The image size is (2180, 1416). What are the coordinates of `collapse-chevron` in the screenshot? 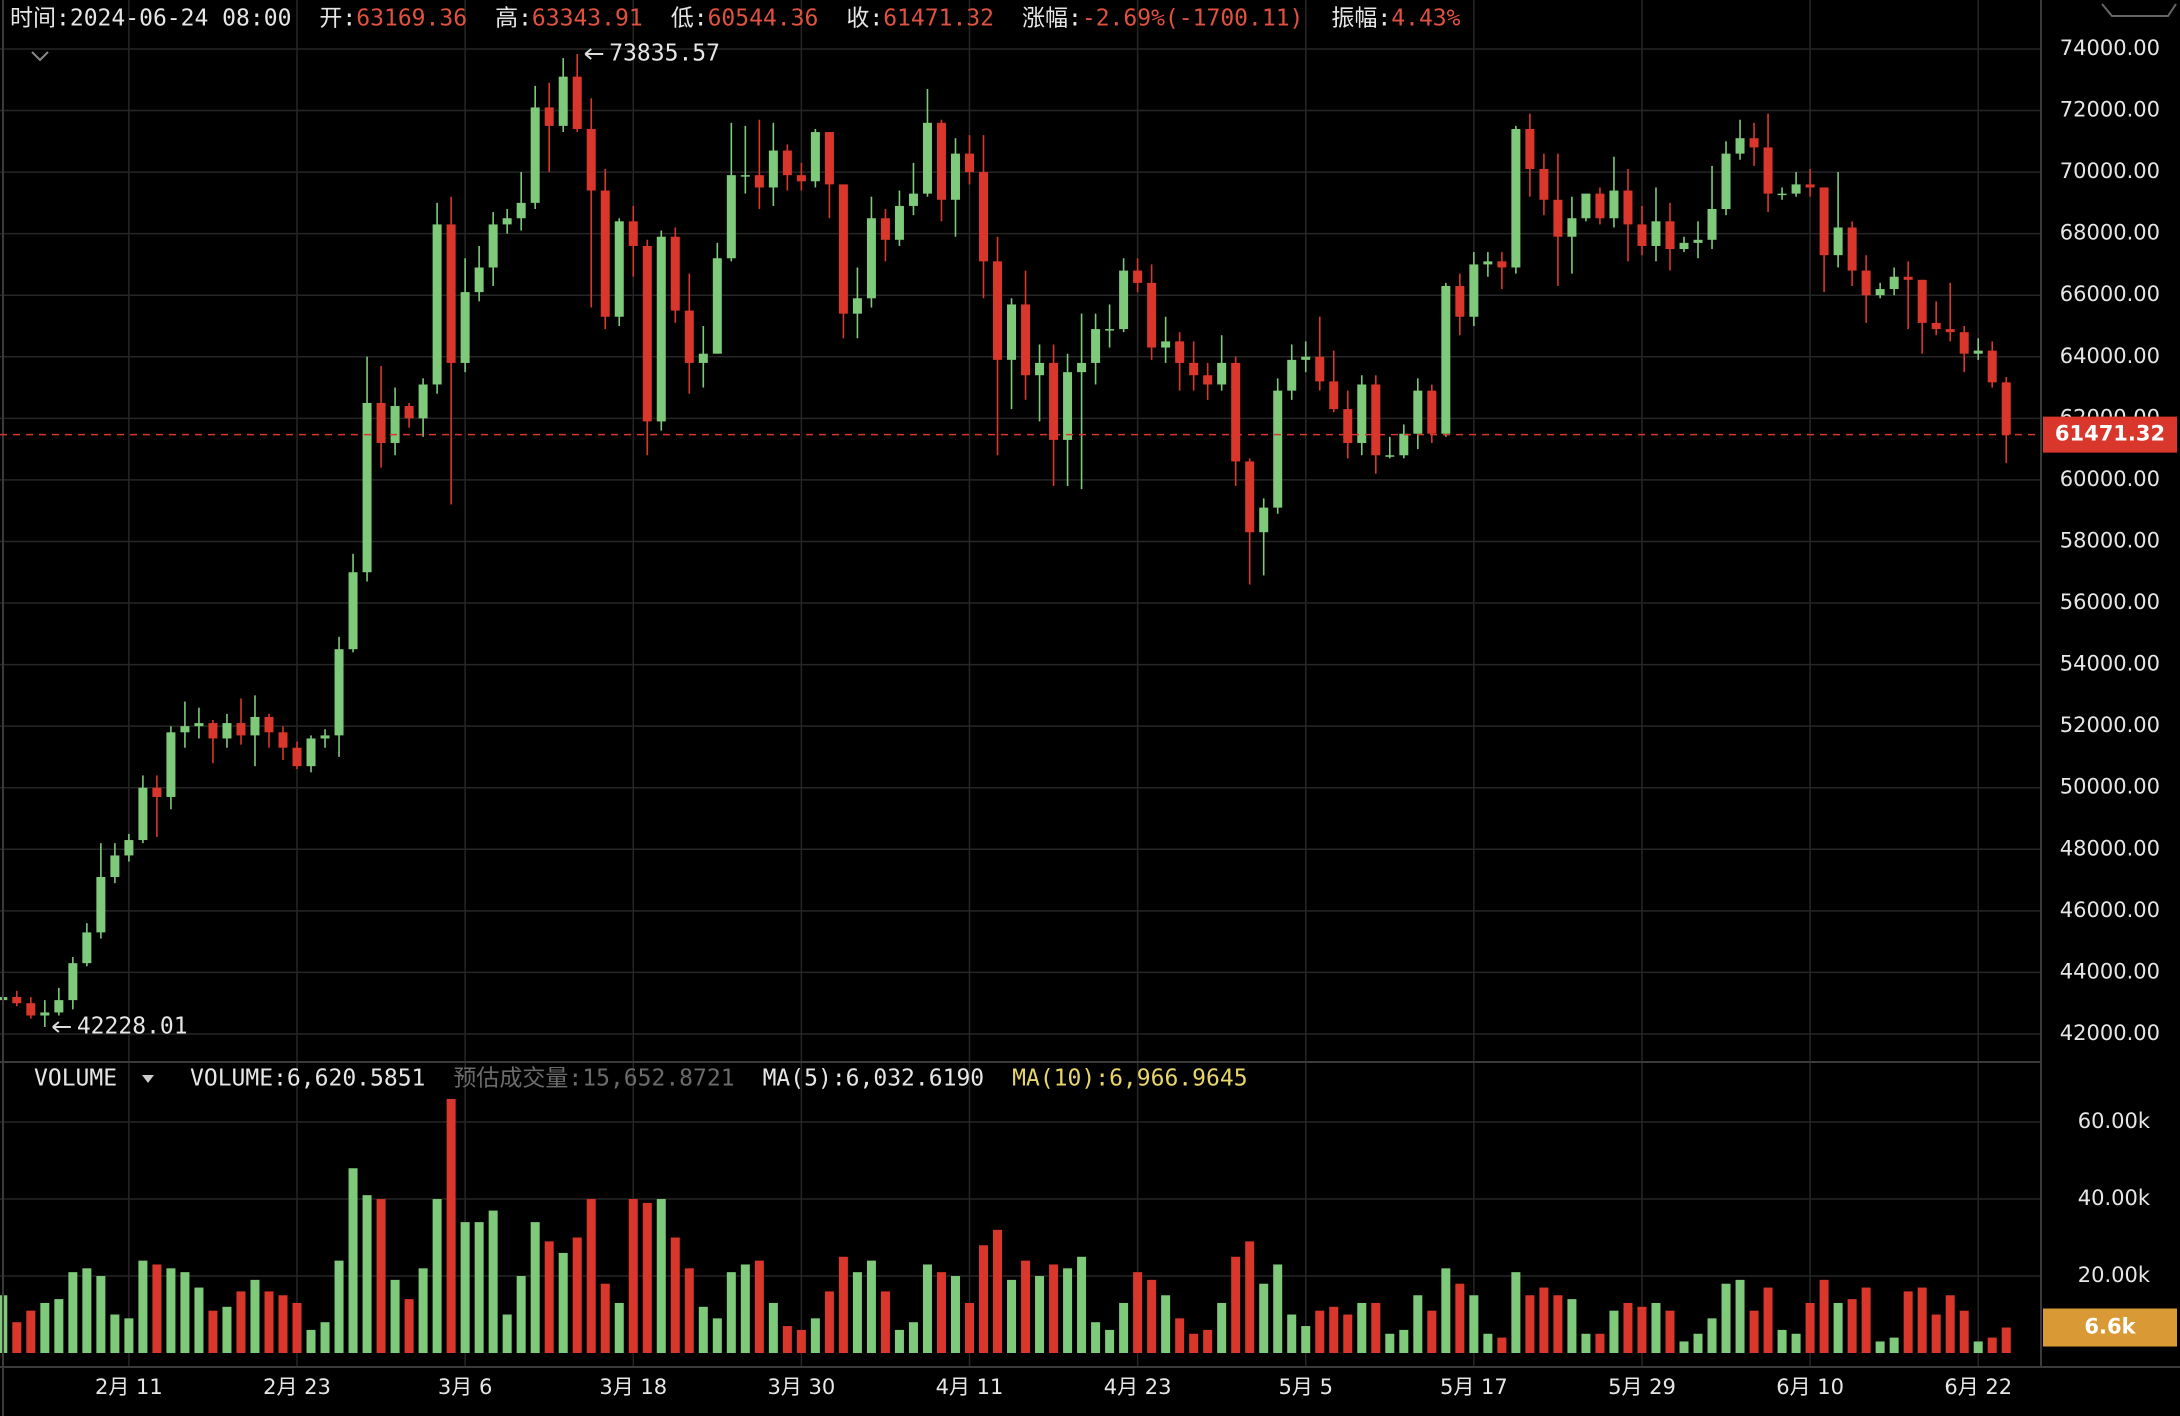 It's located at (40, 56).